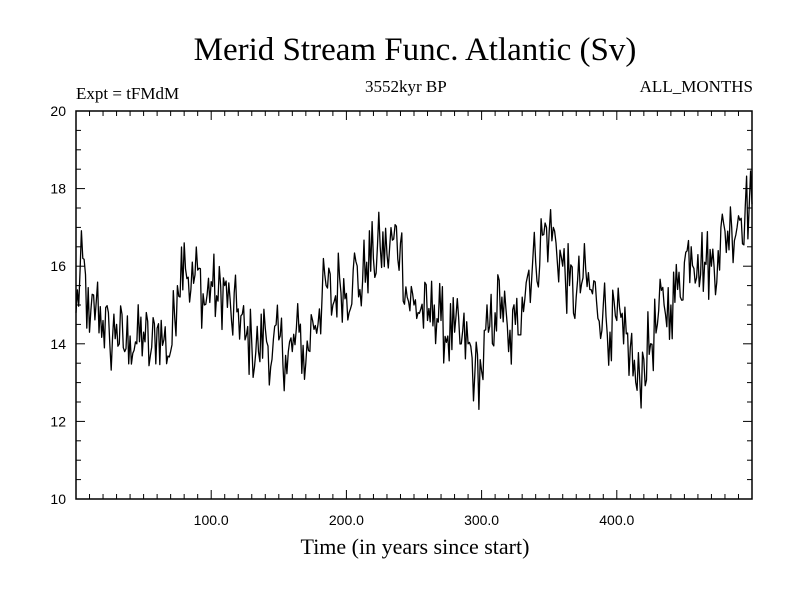  What do you see at coordinates (696, 86) in the screenshot?
I see `period-label: ALL_MONTHS` at bounding box center [696, 86].